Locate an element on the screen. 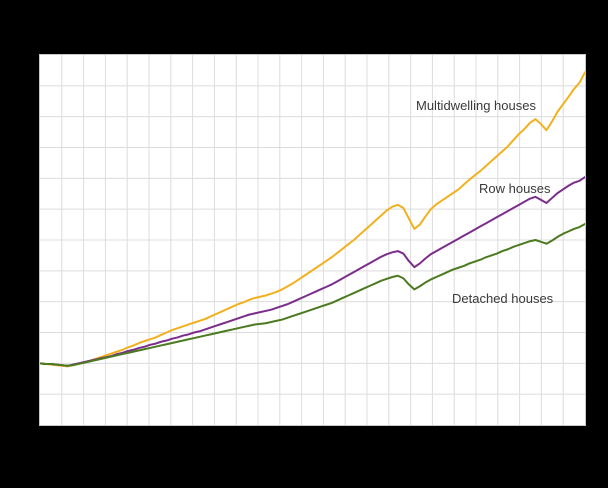 The image size is (608, 488). series-label-detached-houses: Detached houses is located at coordinates (503, 298).